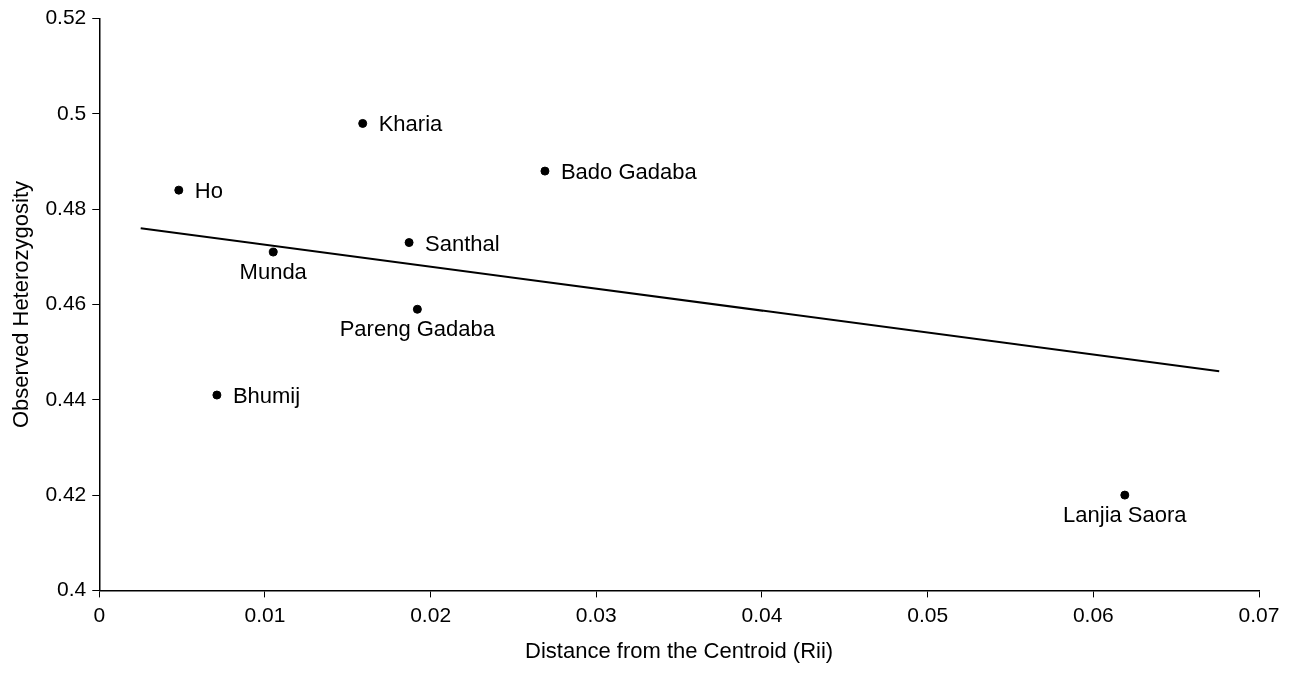 This screenshot has width=1299, height=674. Describe the element at coordinates (66, 493) in the screenshot. I see `y-tick-label: 0.42` at that location.